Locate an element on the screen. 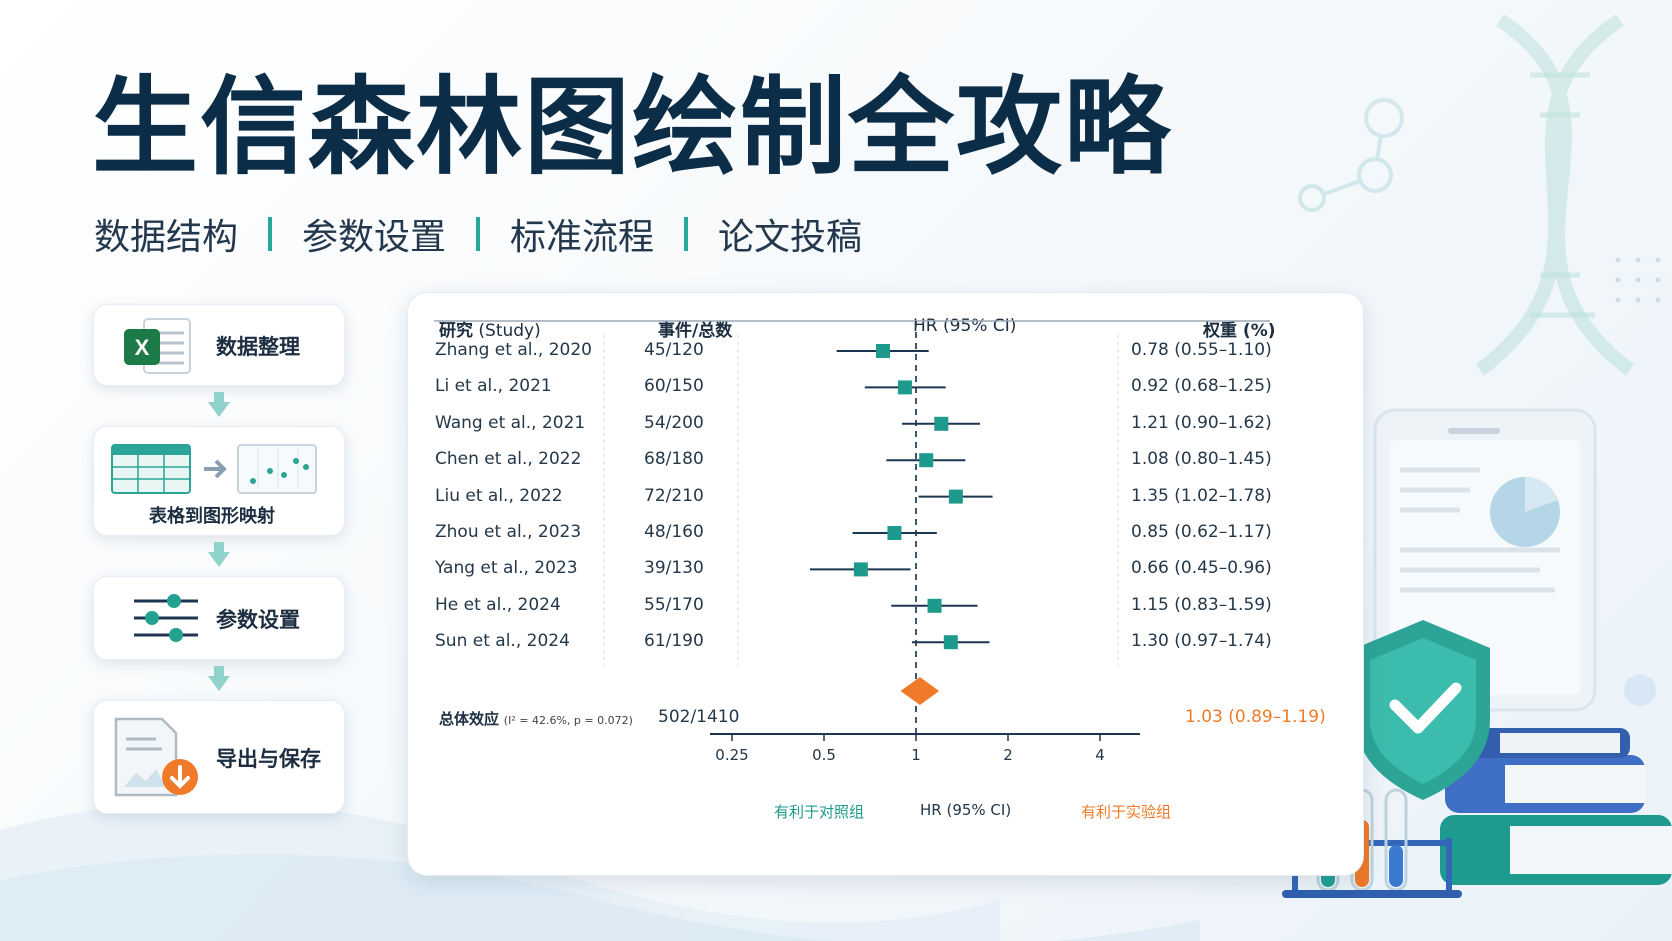 Image resolution: width=1672 pixels, height=941 pixels. hr-ci-text: 1.30 (0.97–1.74) is located at coordinates (1201, 641).